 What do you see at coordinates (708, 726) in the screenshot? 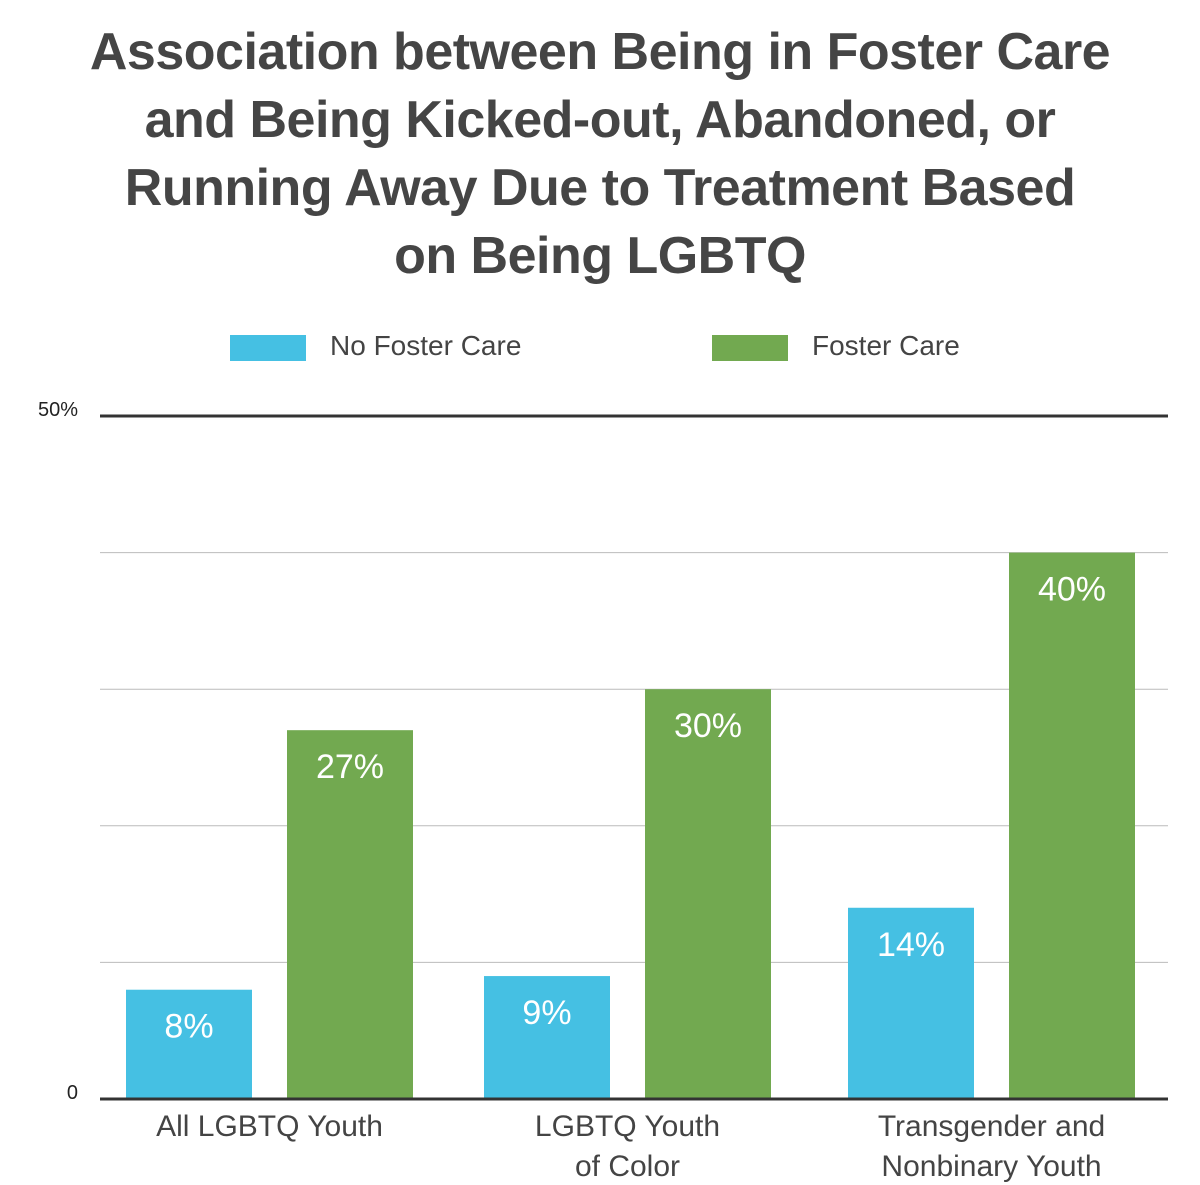
I see `data-label: 30%` at bounding box center [708, 726].